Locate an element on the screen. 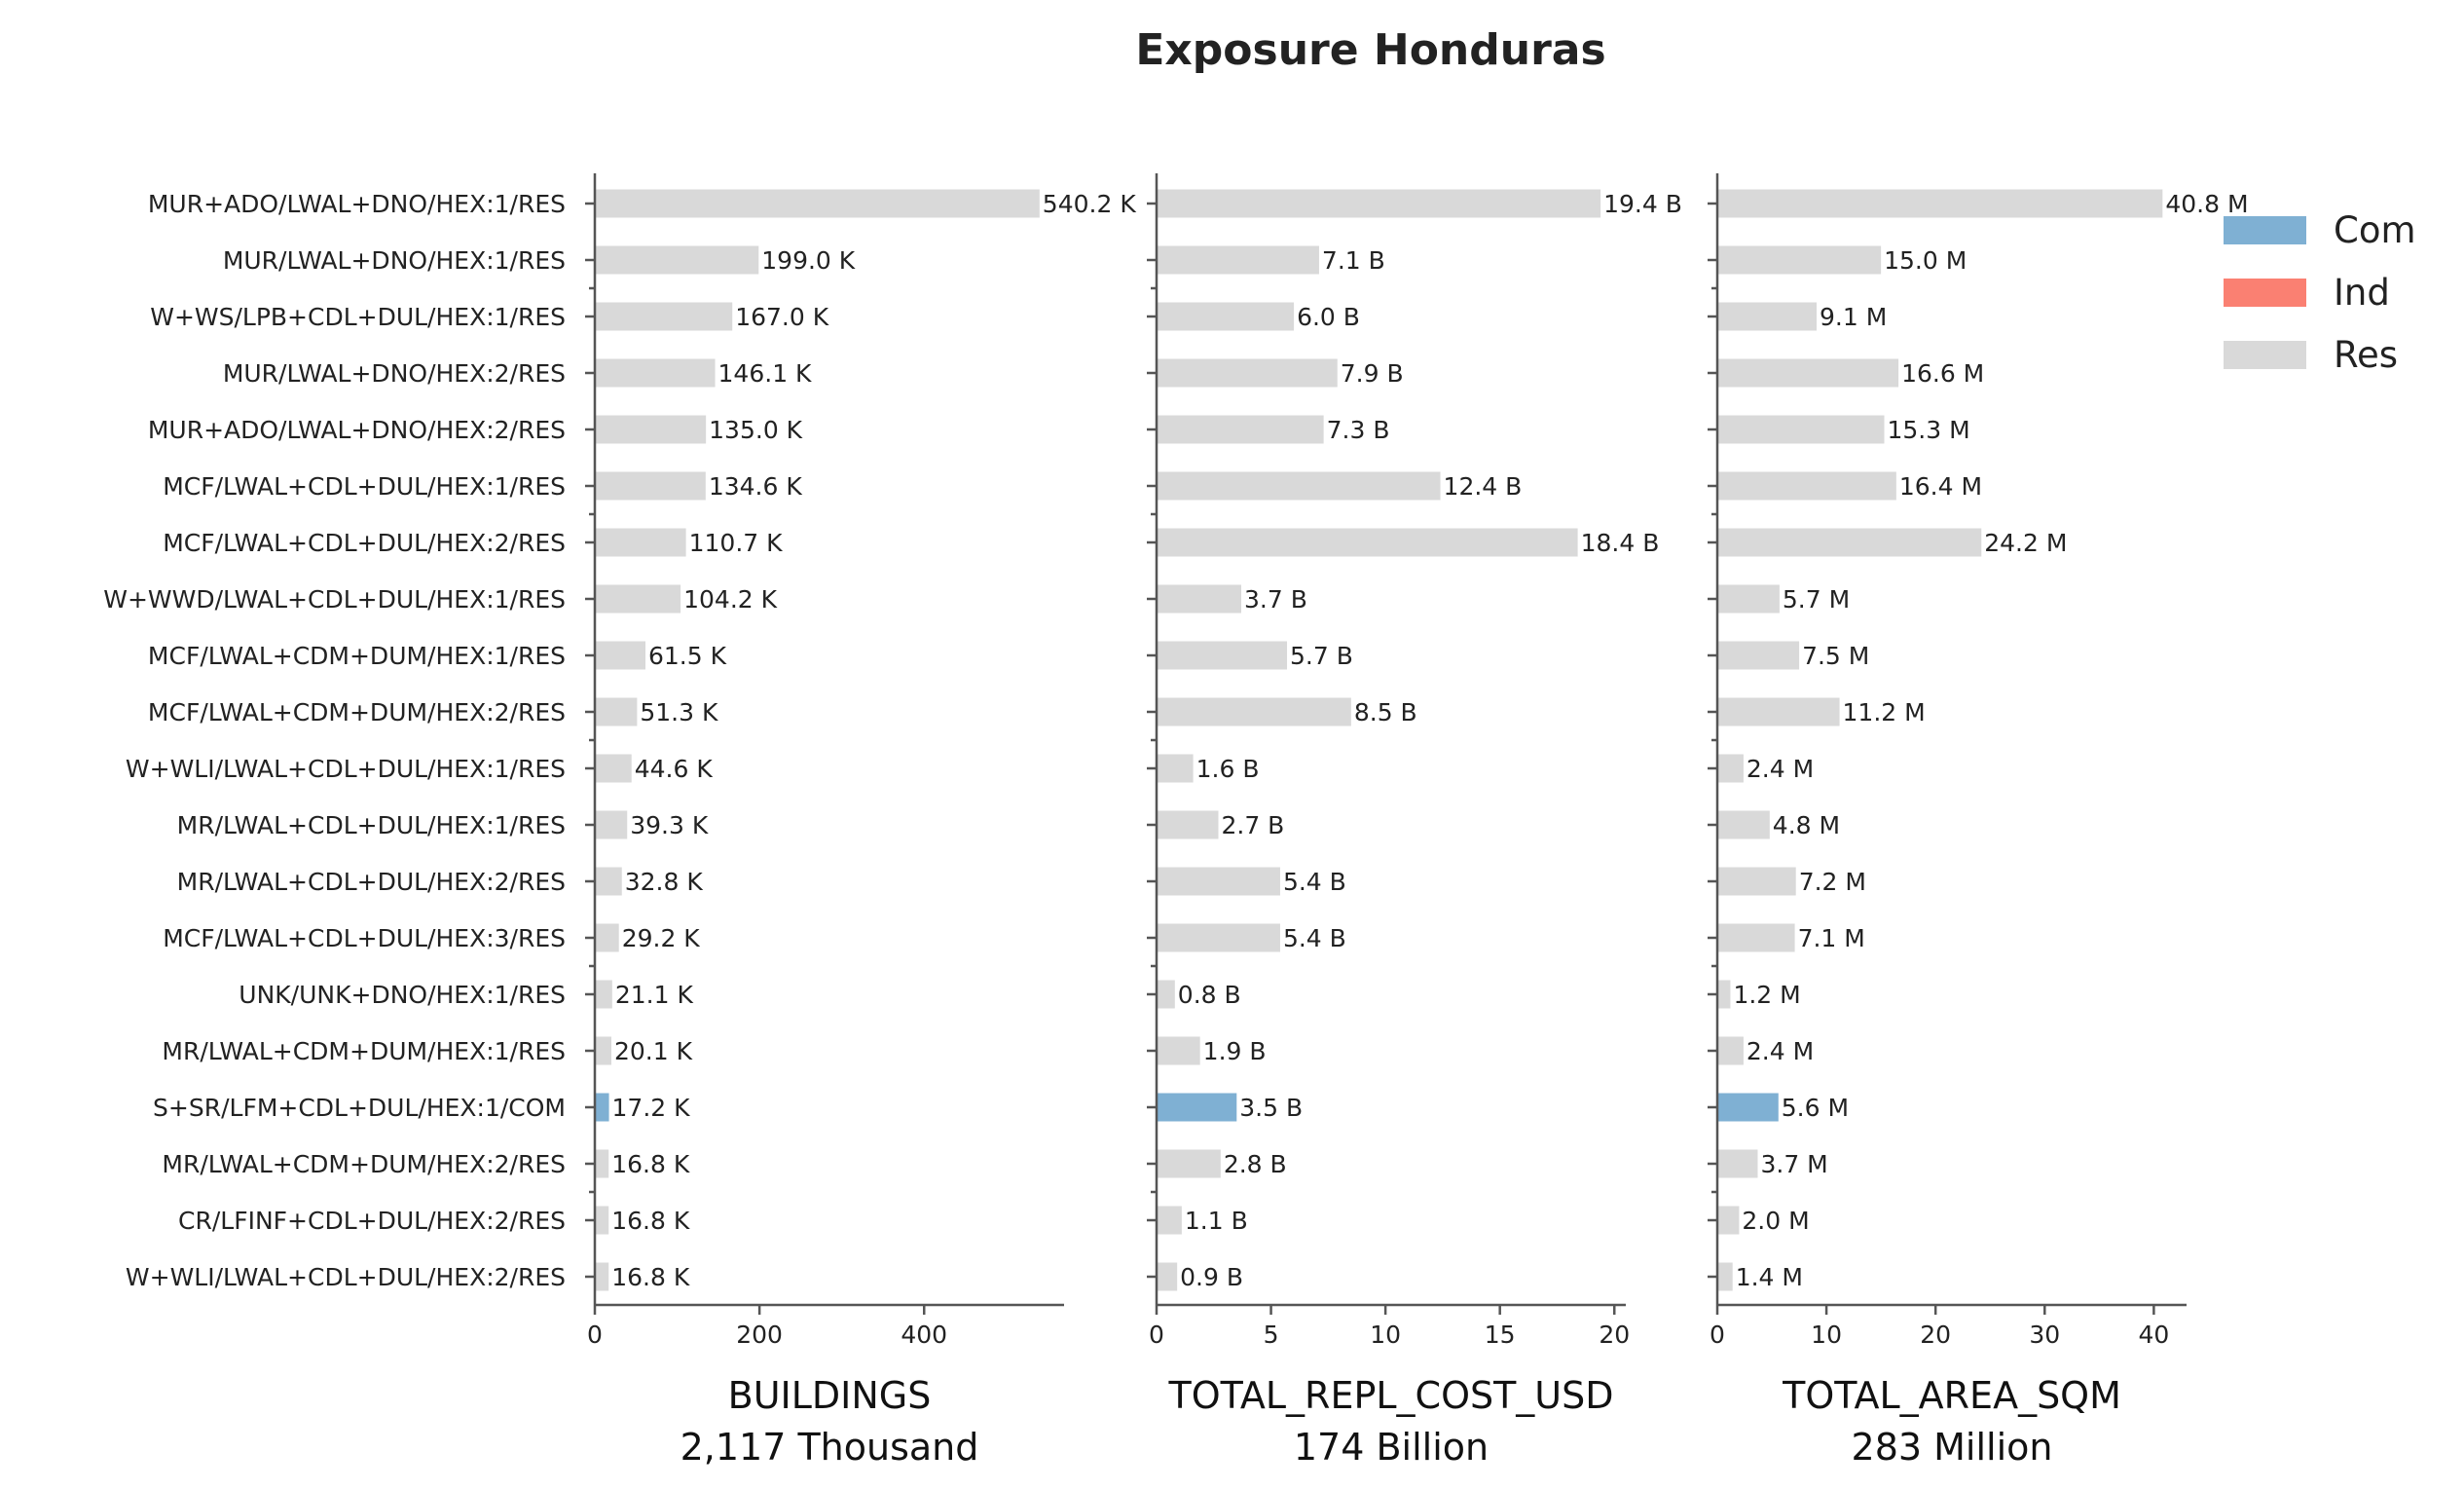  data-label: 4.8 M is located at coordinates (1806, 825).